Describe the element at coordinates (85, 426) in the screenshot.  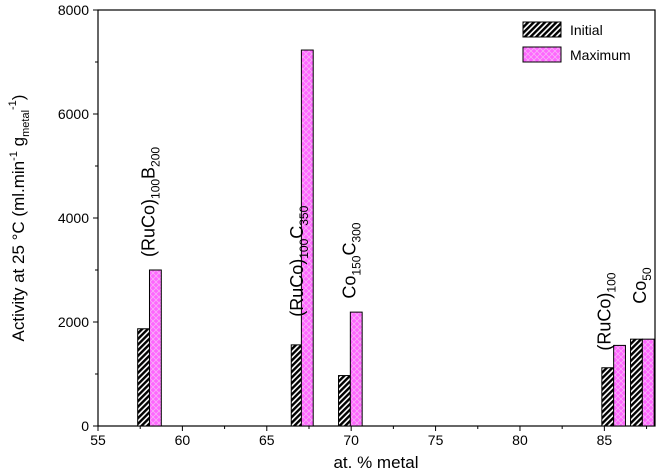
I see `y-tick-label: 0` at that location.